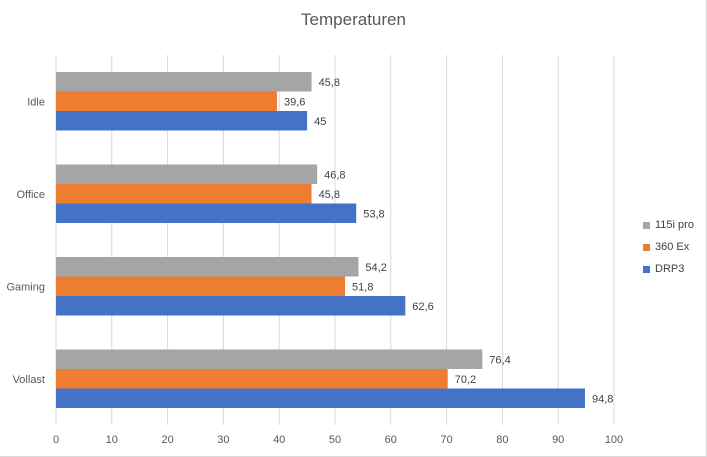  Describe the element at coordinates (112, 440) in the screenshot. I see `x-tick-label: 10` at that location.